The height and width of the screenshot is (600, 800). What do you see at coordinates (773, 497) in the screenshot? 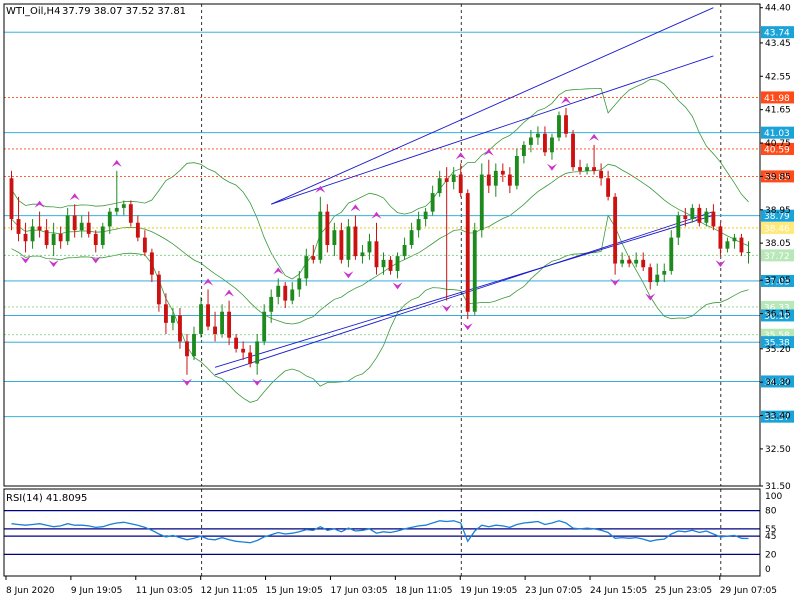
I see `rsi-scale-label-0: 100` at bounding box center [773, 497].